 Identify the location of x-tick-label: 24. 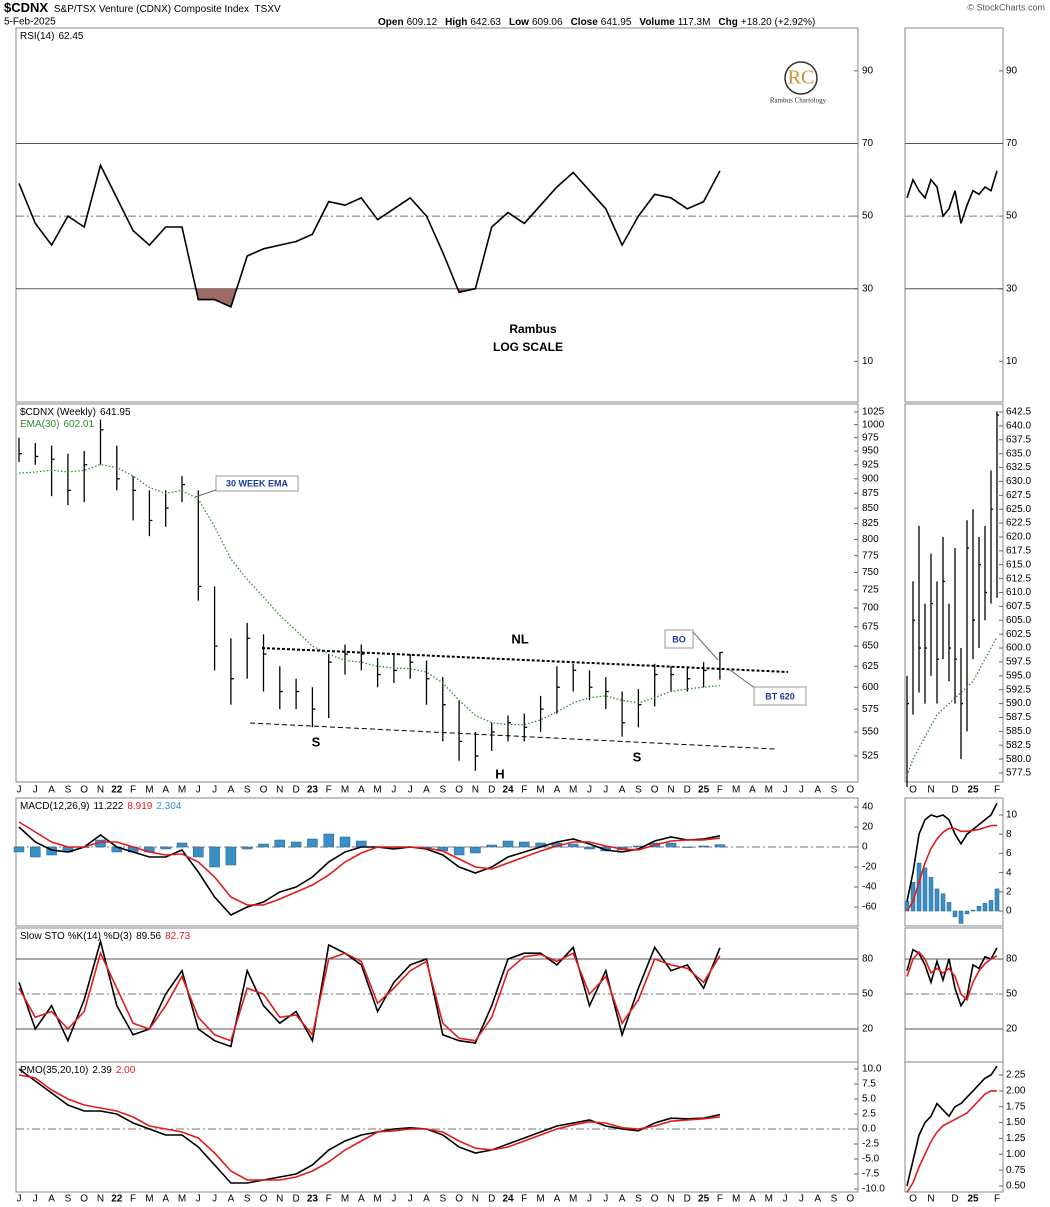
(508, 1199).